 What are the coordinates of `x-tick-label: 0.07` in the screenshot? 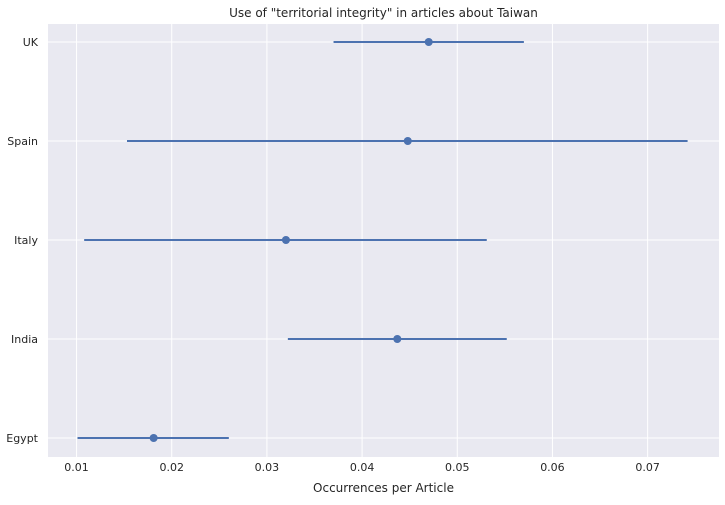 It's located at (647, 467).